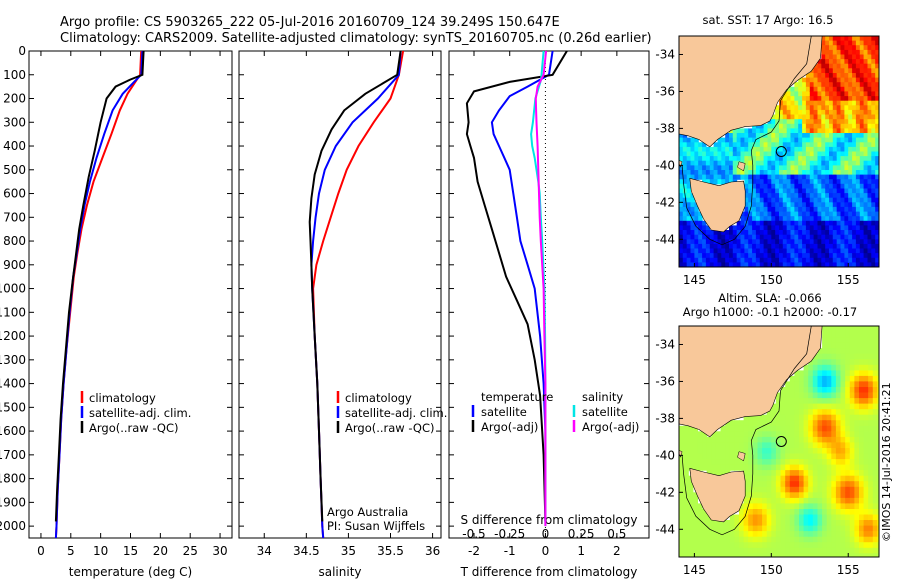  I want to click on y-tick-label: 900, so click(14, 265).